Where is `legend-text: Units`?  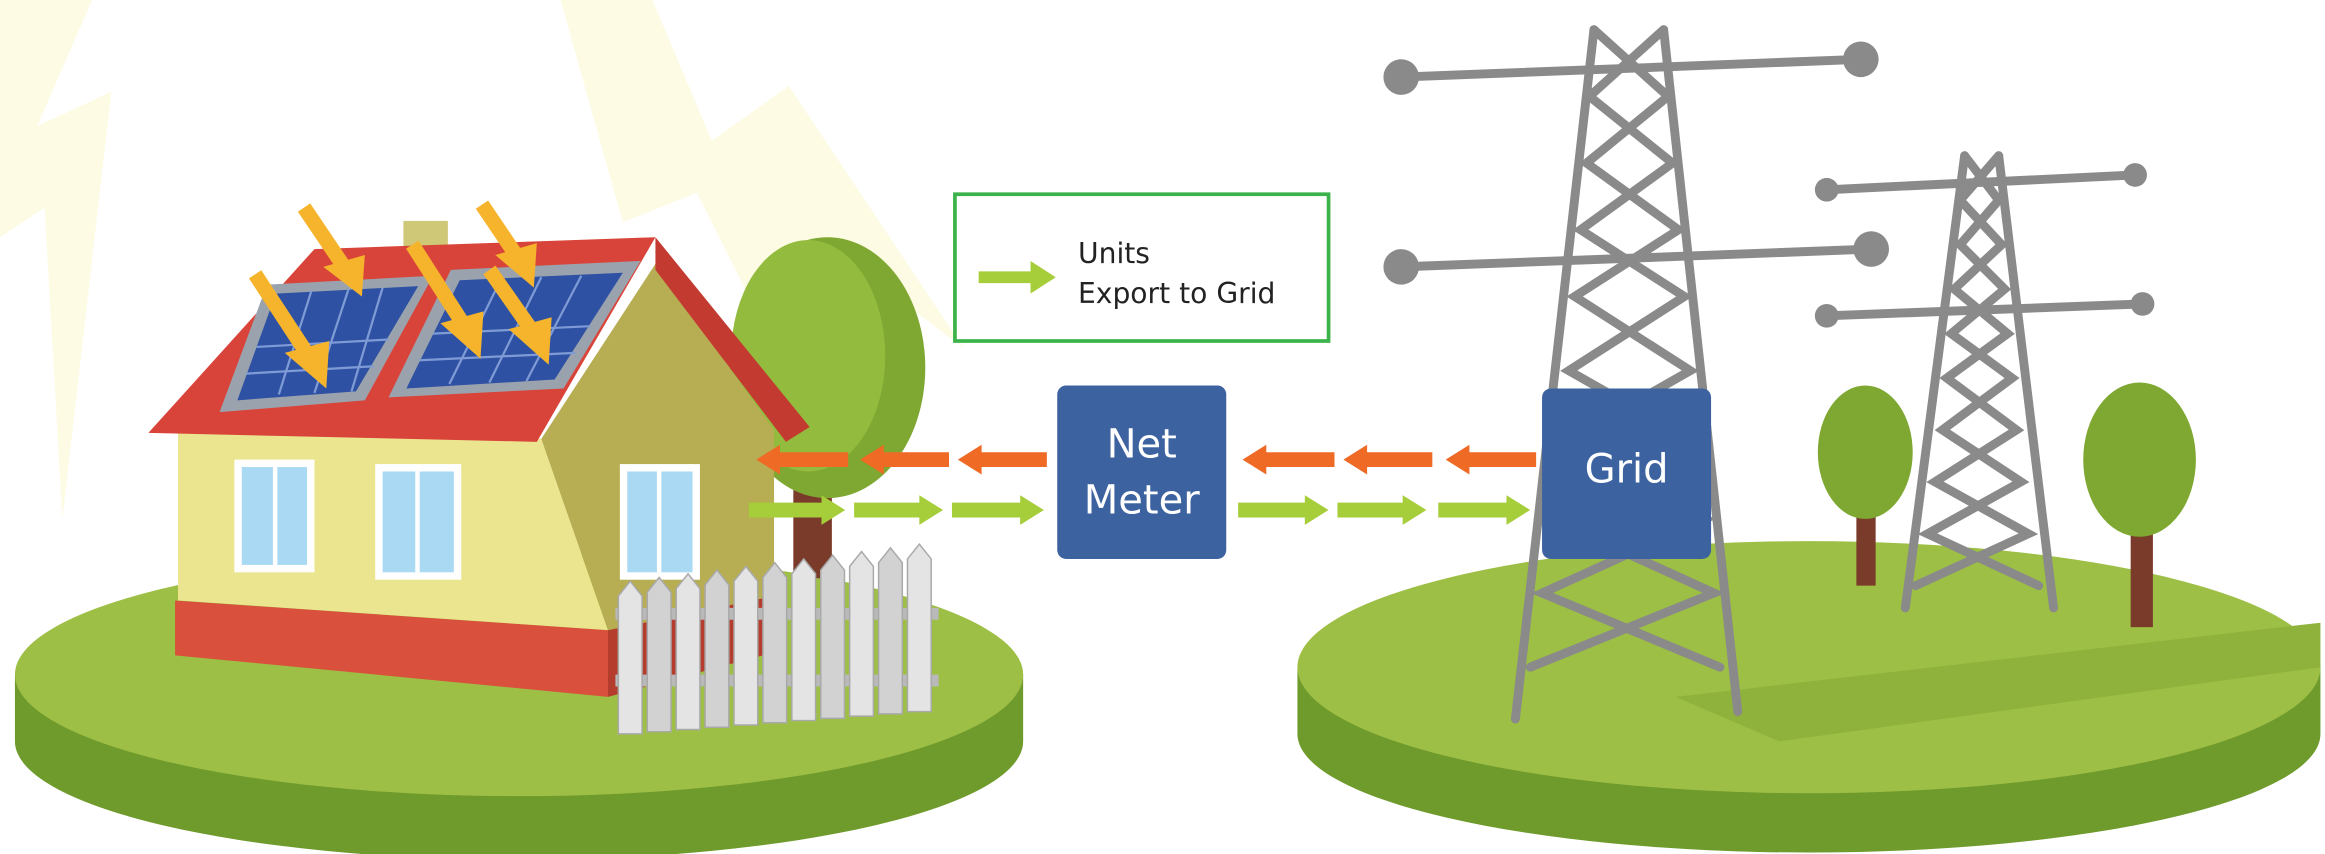 legend-text: Units is located at coordinates (1114, 253).